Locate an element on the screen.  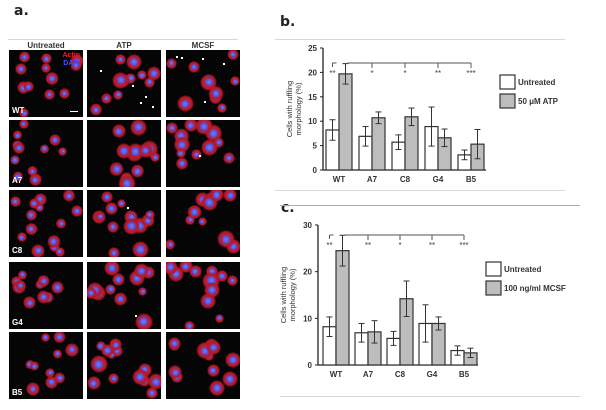
micrograph-b5-atp is located at coordinates (124, 365).